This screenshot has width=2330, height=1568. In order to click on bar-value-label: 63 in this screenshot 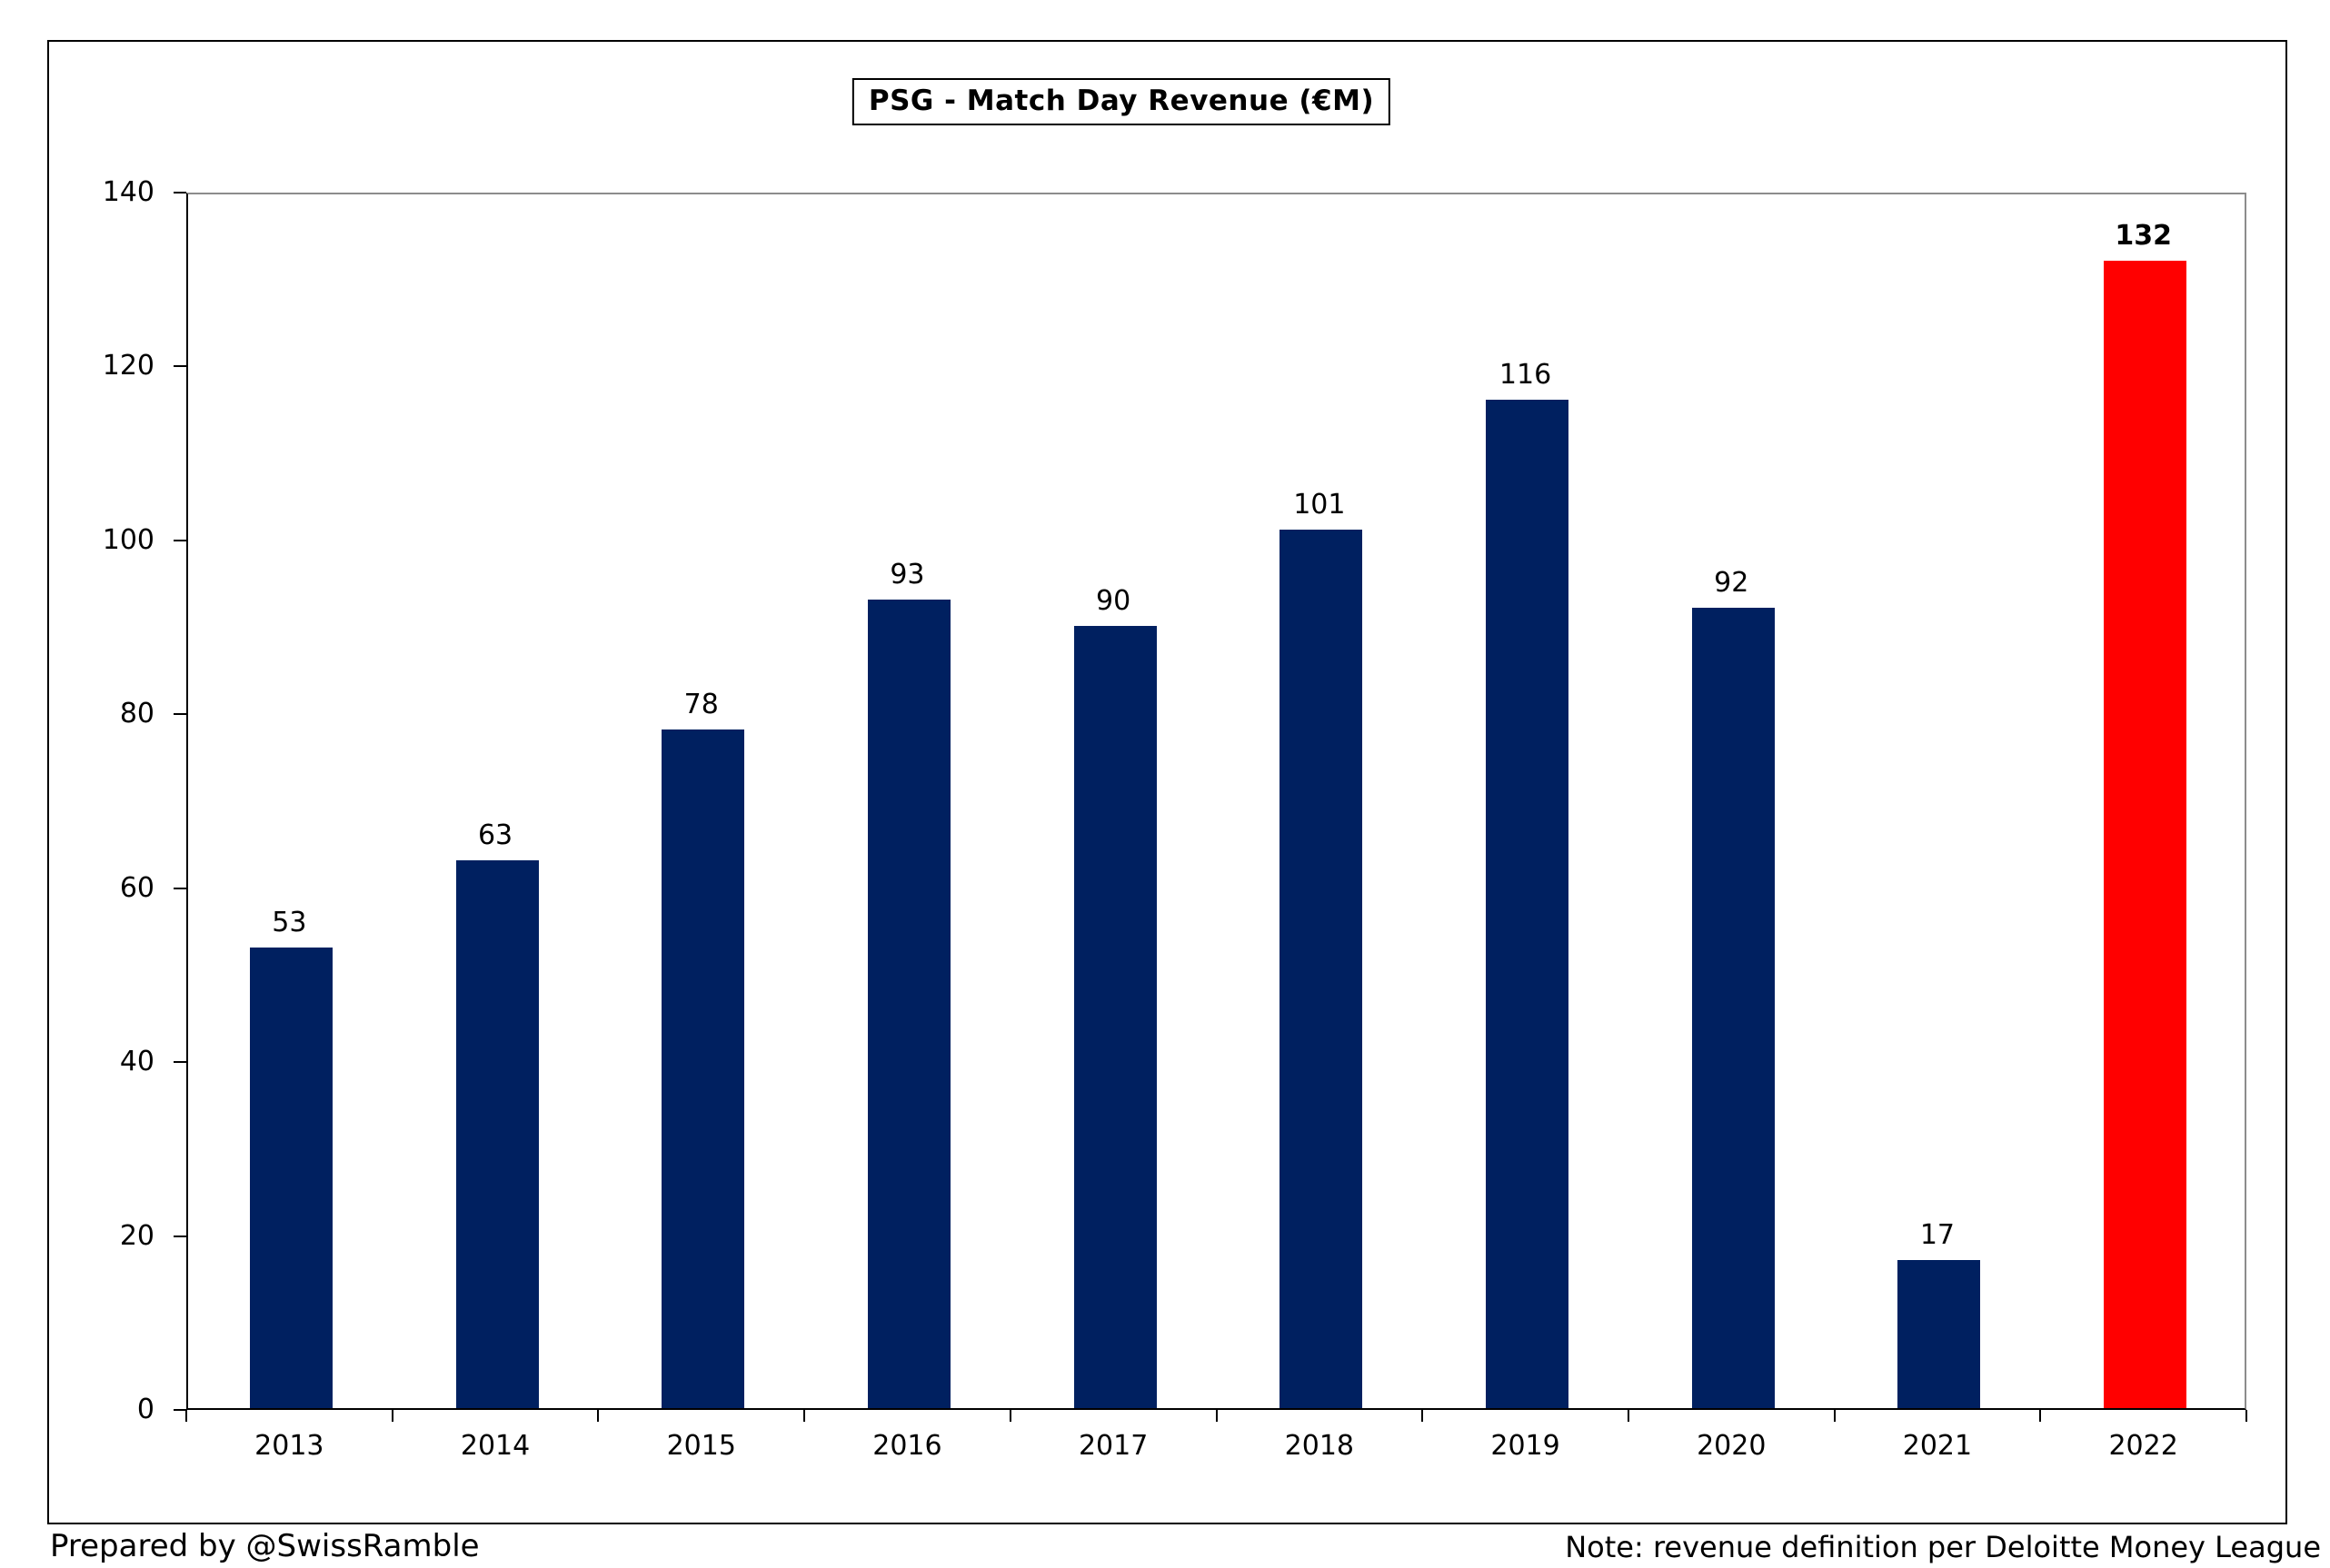, I will do `click(495, 835)`.